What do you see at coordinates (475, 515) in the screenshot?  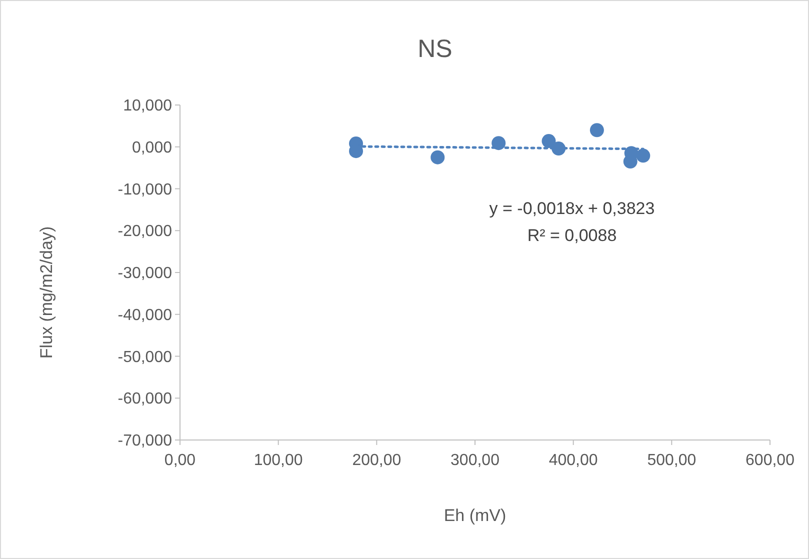 I see `x-axis-title: Eh (mV)` at bounding box center [475, 515].